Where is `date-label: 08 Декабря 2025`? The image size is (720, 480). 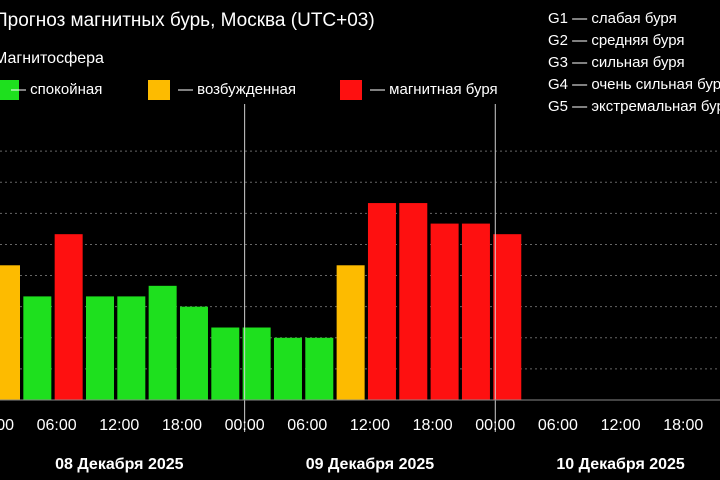 date-label: 08 Декабря 2025 is located at coordinates (119, 464).